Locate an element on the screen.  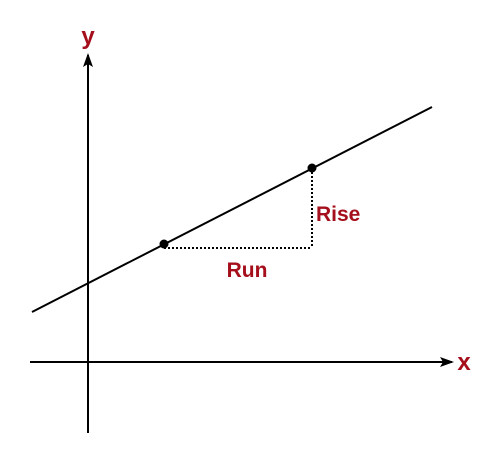
point-upper is located at coordinates (312, 168).